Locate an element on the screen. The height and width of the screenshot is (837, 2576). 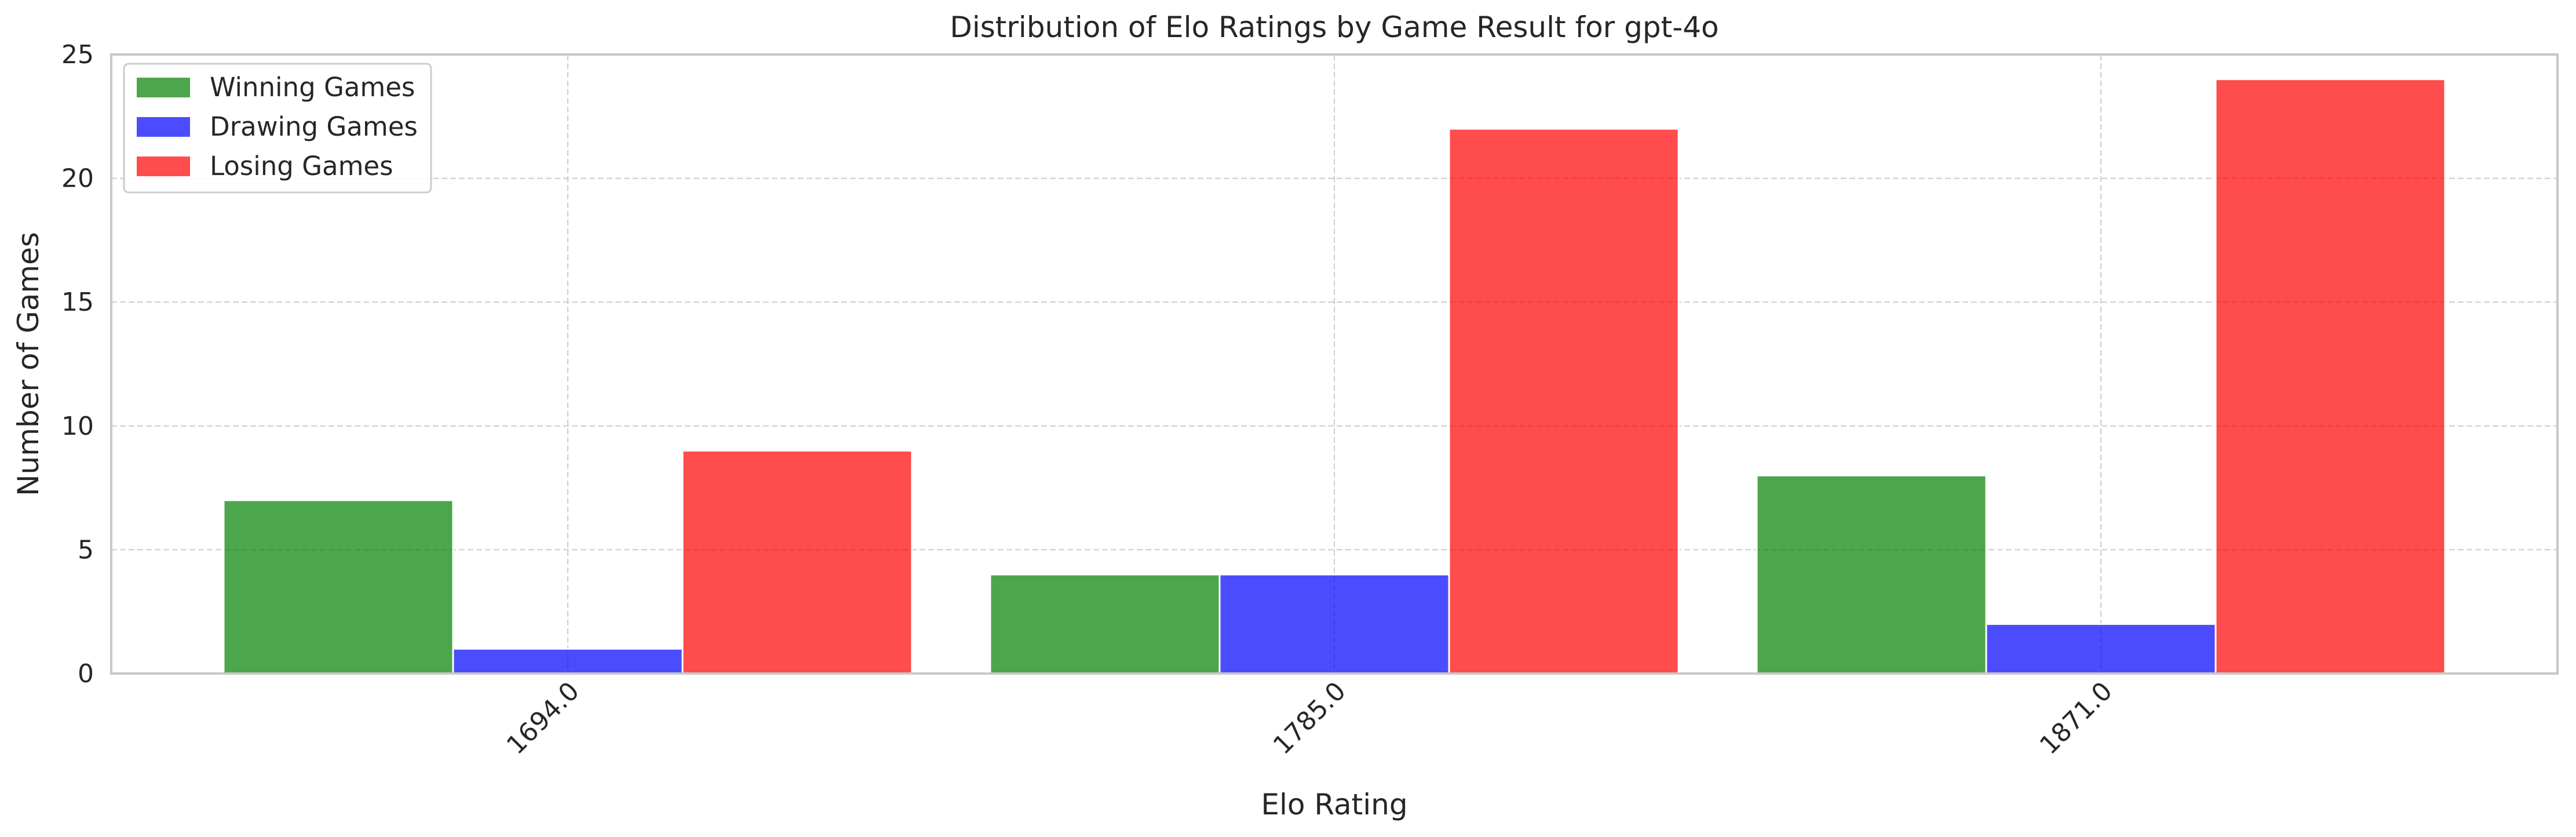
x-axis-ticks: 1694.0 1785.0 1871.0 is located at coordinates (1309, 718).